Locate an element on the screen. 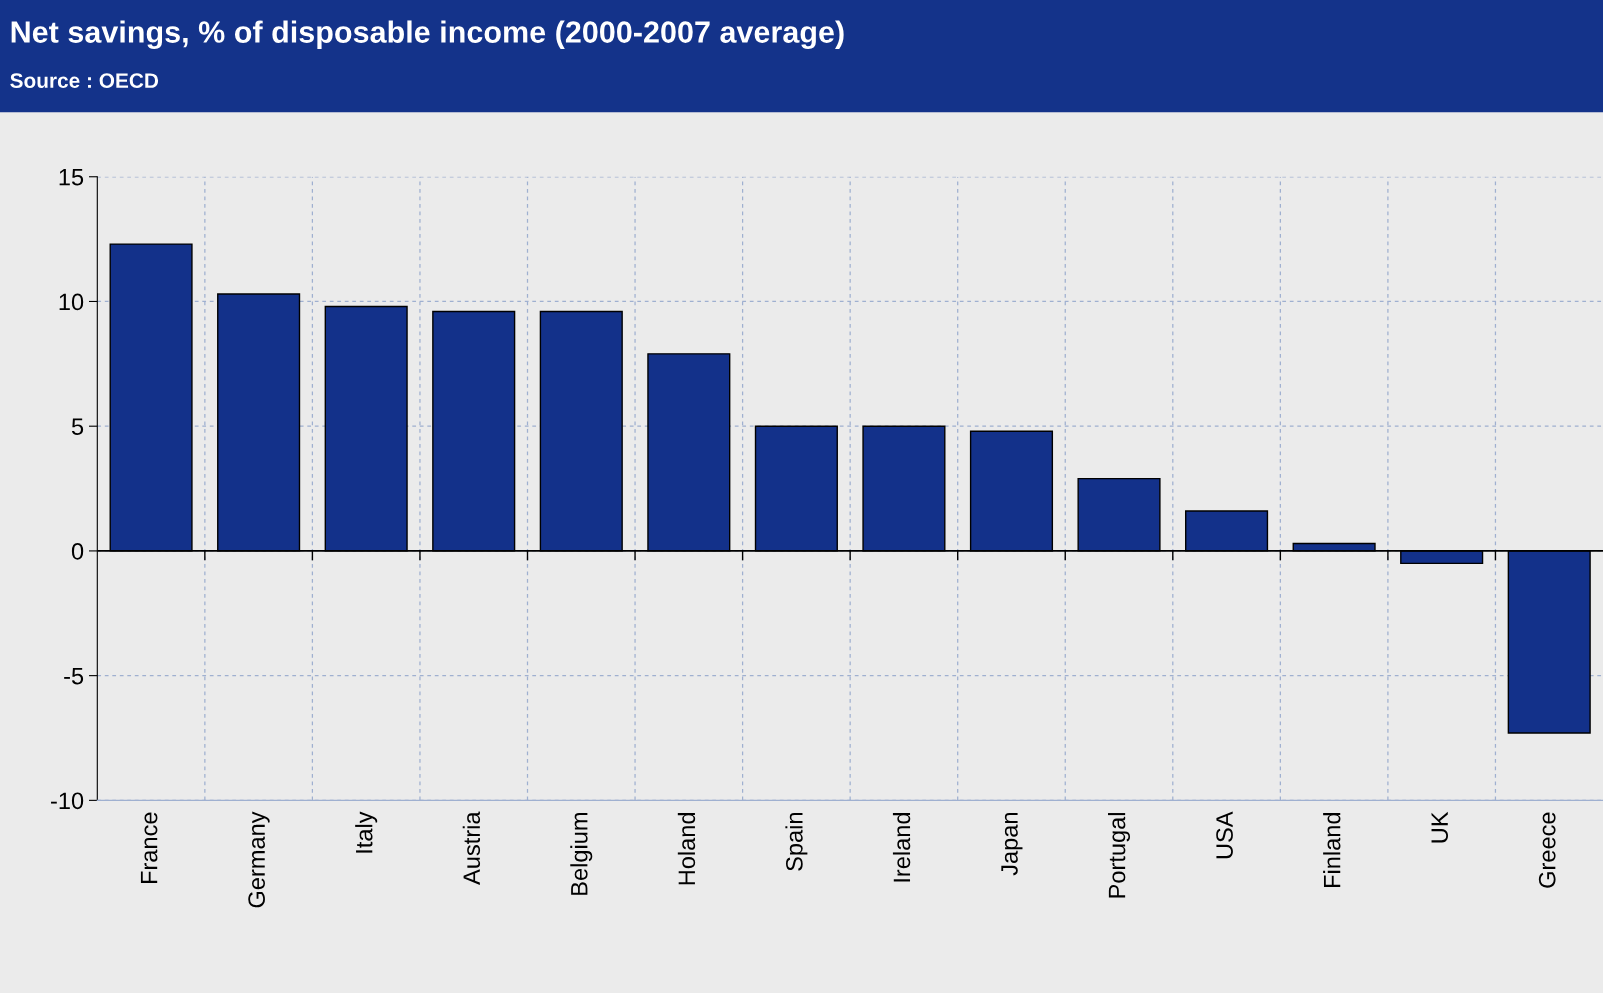 This screenshot has height=993, width=1603. y-tick-label: 0 is located at coordinates (77, 551).